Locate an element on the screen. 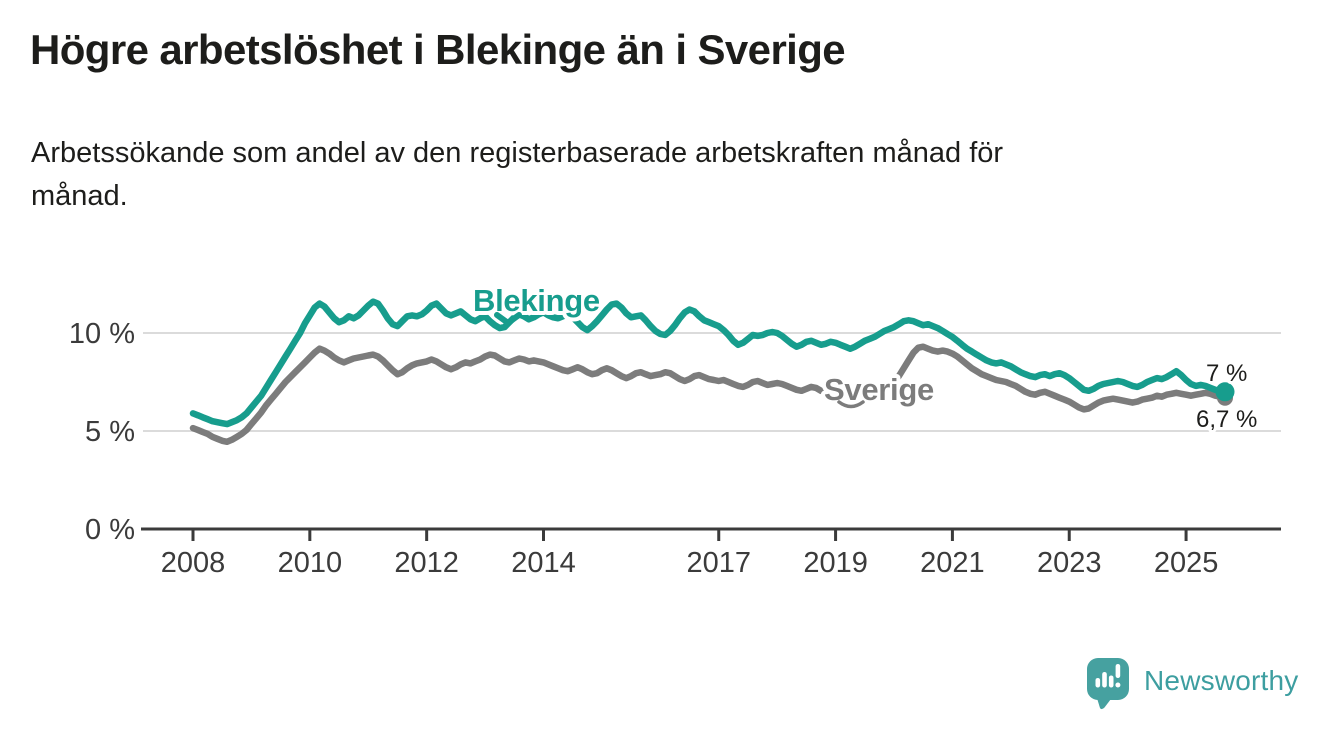 This screenshot has height=734, width=1340. series-line-sverige is located at coordinates (709, 394).